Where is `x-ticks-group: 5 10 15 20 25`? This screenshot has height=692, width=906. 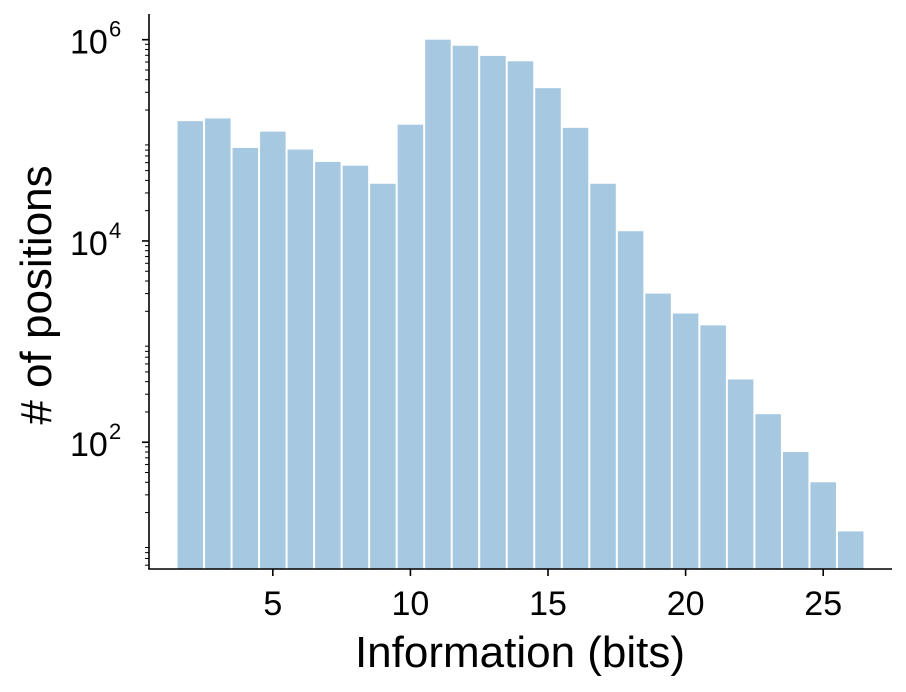
x-ticks-group: 5 10 15 20 25 is located at coordinates (552, 596).